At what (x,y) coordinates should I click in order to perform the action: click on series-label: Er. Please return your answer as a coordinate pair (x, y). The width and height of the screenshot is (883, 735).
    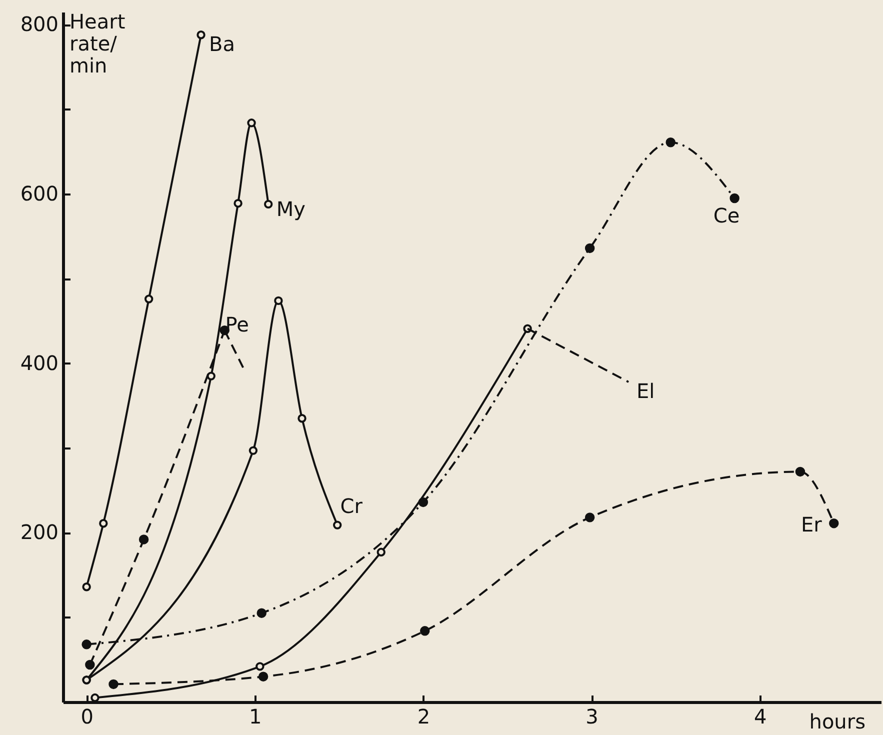
    Looking at the image, I should click on (812, 524).